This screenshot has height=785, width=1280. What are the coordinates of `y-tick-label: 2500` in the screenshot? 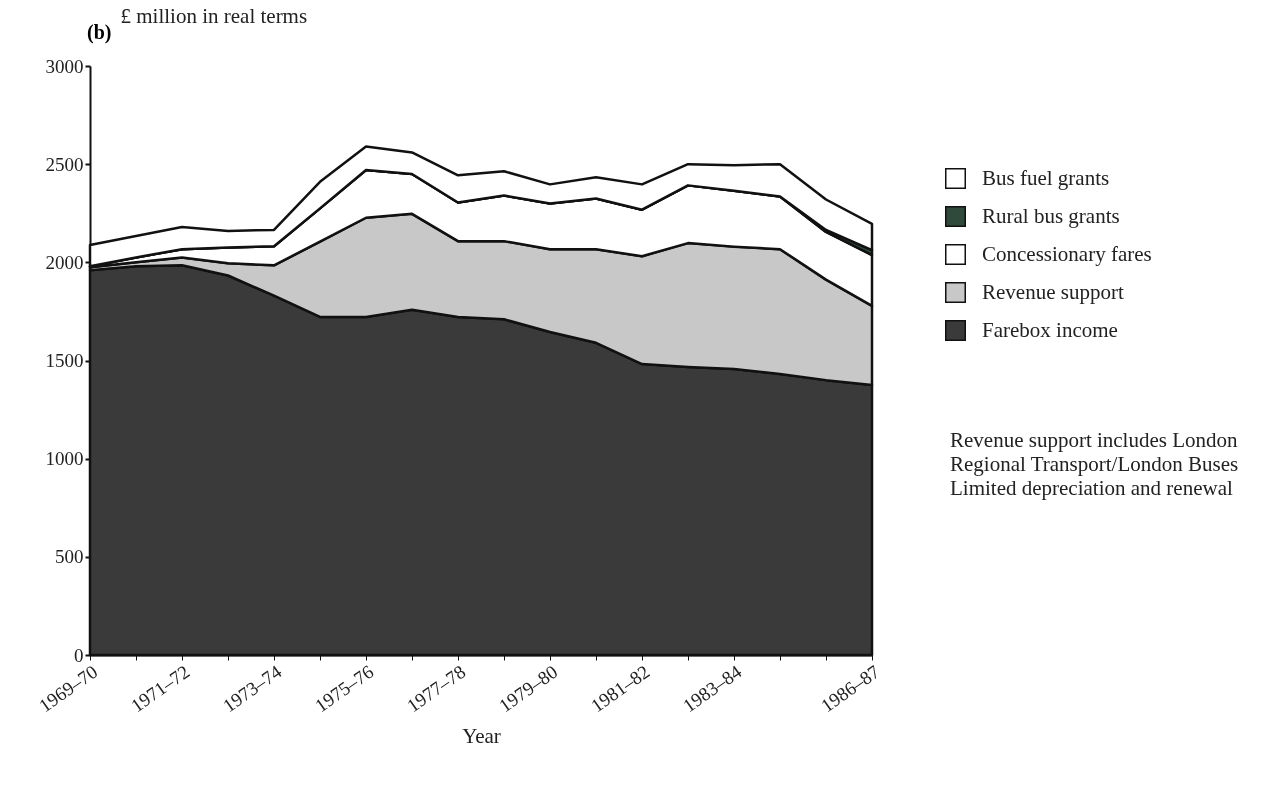 It's located at (64, 164).